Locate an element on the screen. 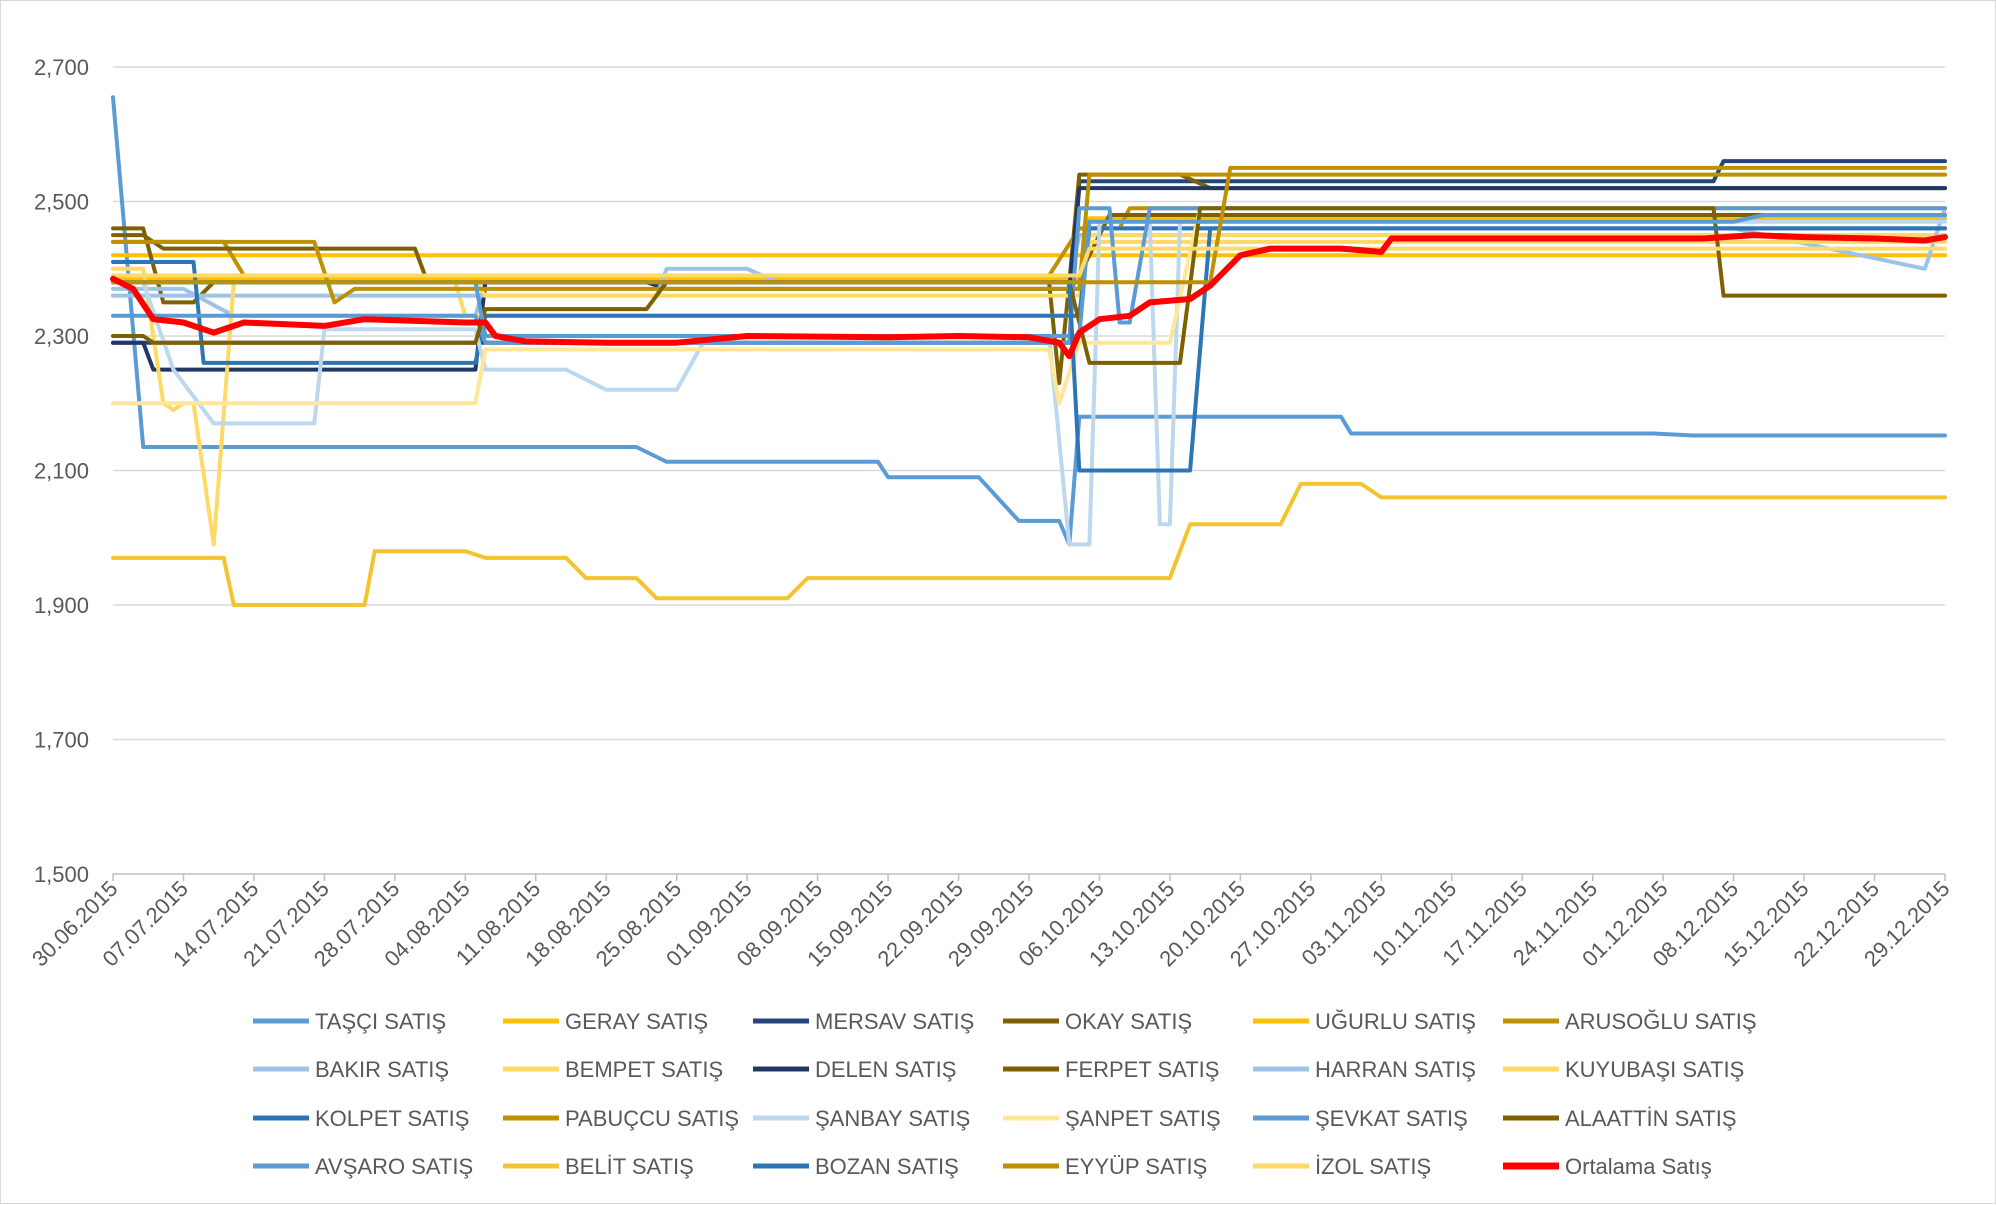 This screenshot has height=1205, width=1996. y-tick-label: 2,300 is located at coordinates (61, 336).